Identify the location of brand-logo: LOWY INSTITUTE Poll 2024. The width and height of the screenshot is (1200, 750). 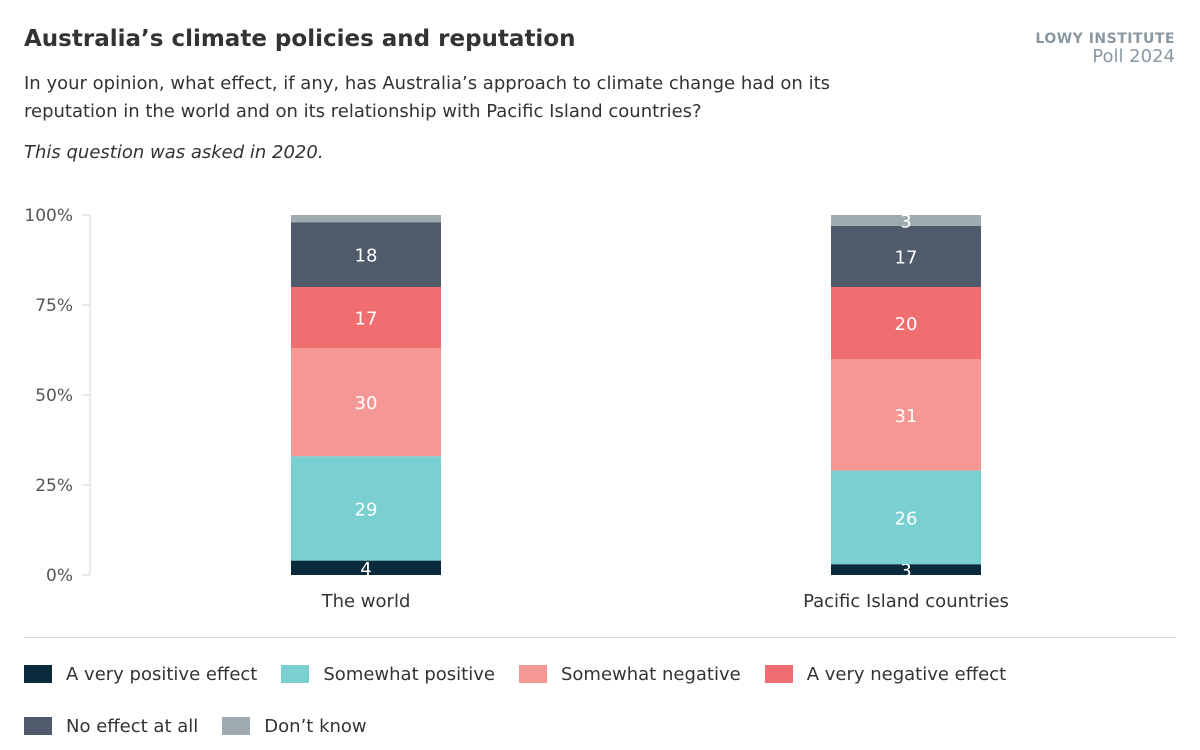
(1105, 48).